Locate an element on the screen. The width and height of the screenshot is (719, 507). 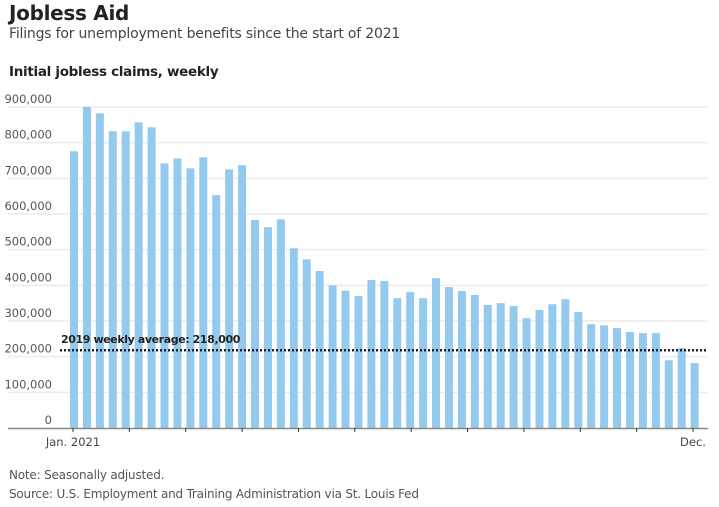
chart-title: Jobless Aid is located at coordinates (69, 13).